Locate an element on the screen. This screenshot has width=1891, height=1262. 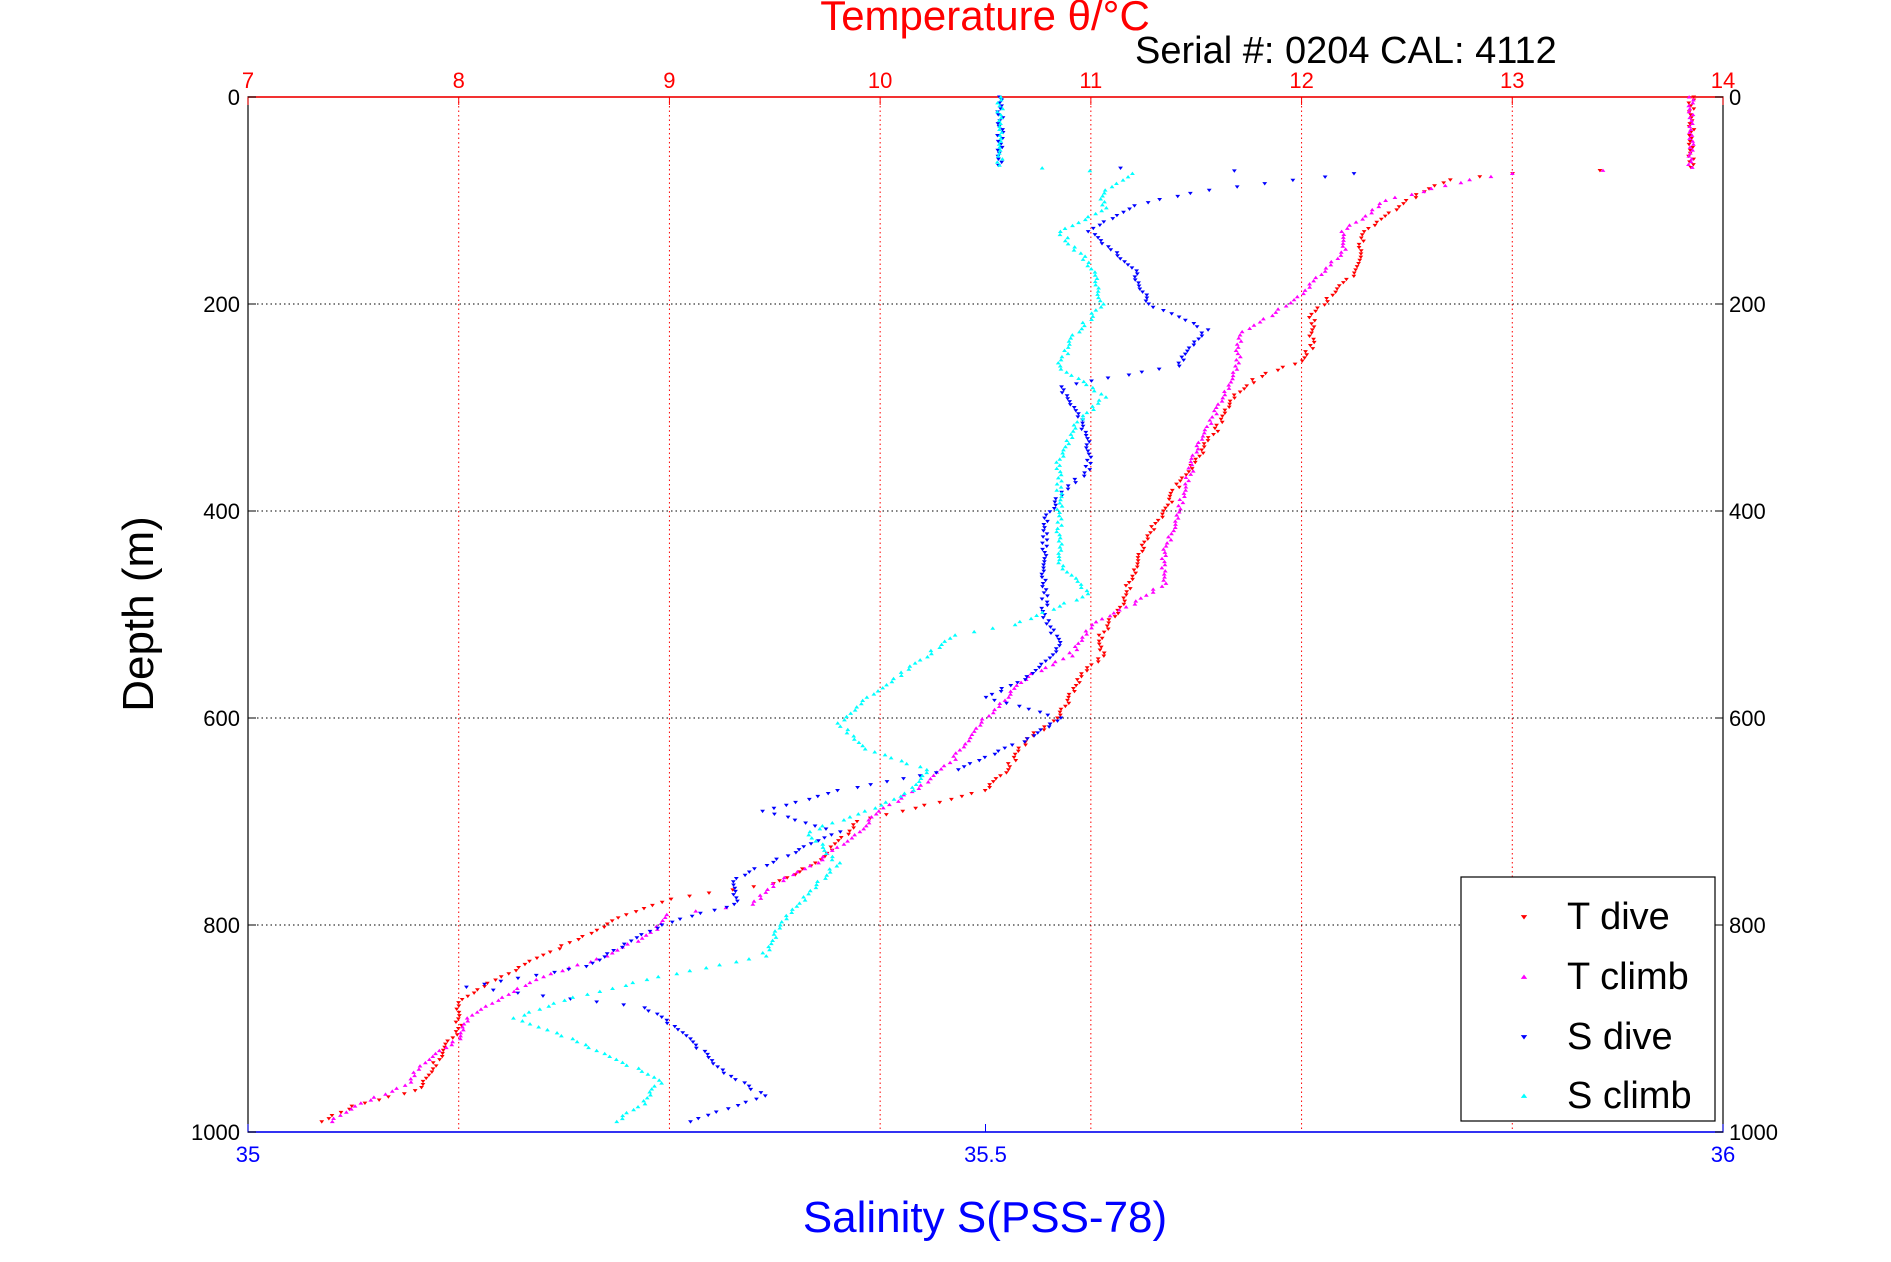
tick-label-depth-right: 0 is located at coordinates (1735, 97).